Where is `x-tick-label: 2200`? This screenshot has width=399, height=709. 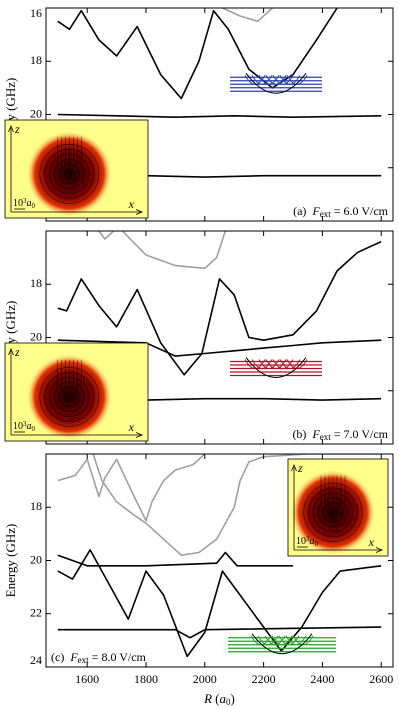 x-tick-label: 2200 is located at coordinates (264, 679).